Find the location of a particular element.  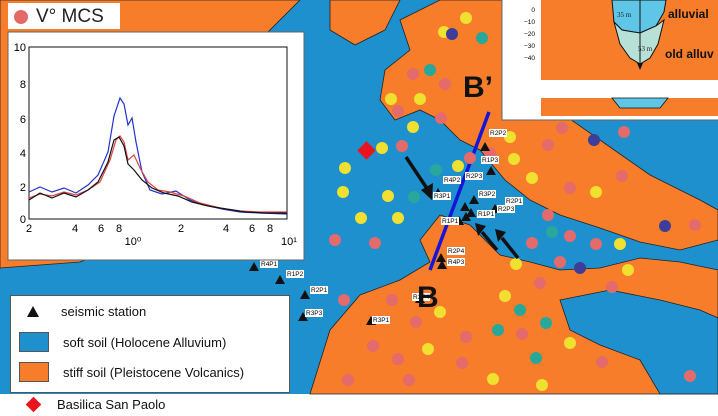

legend-item-soft-soil: soft soil (Holocene Alluvium) is located at coordinates (122, 342).